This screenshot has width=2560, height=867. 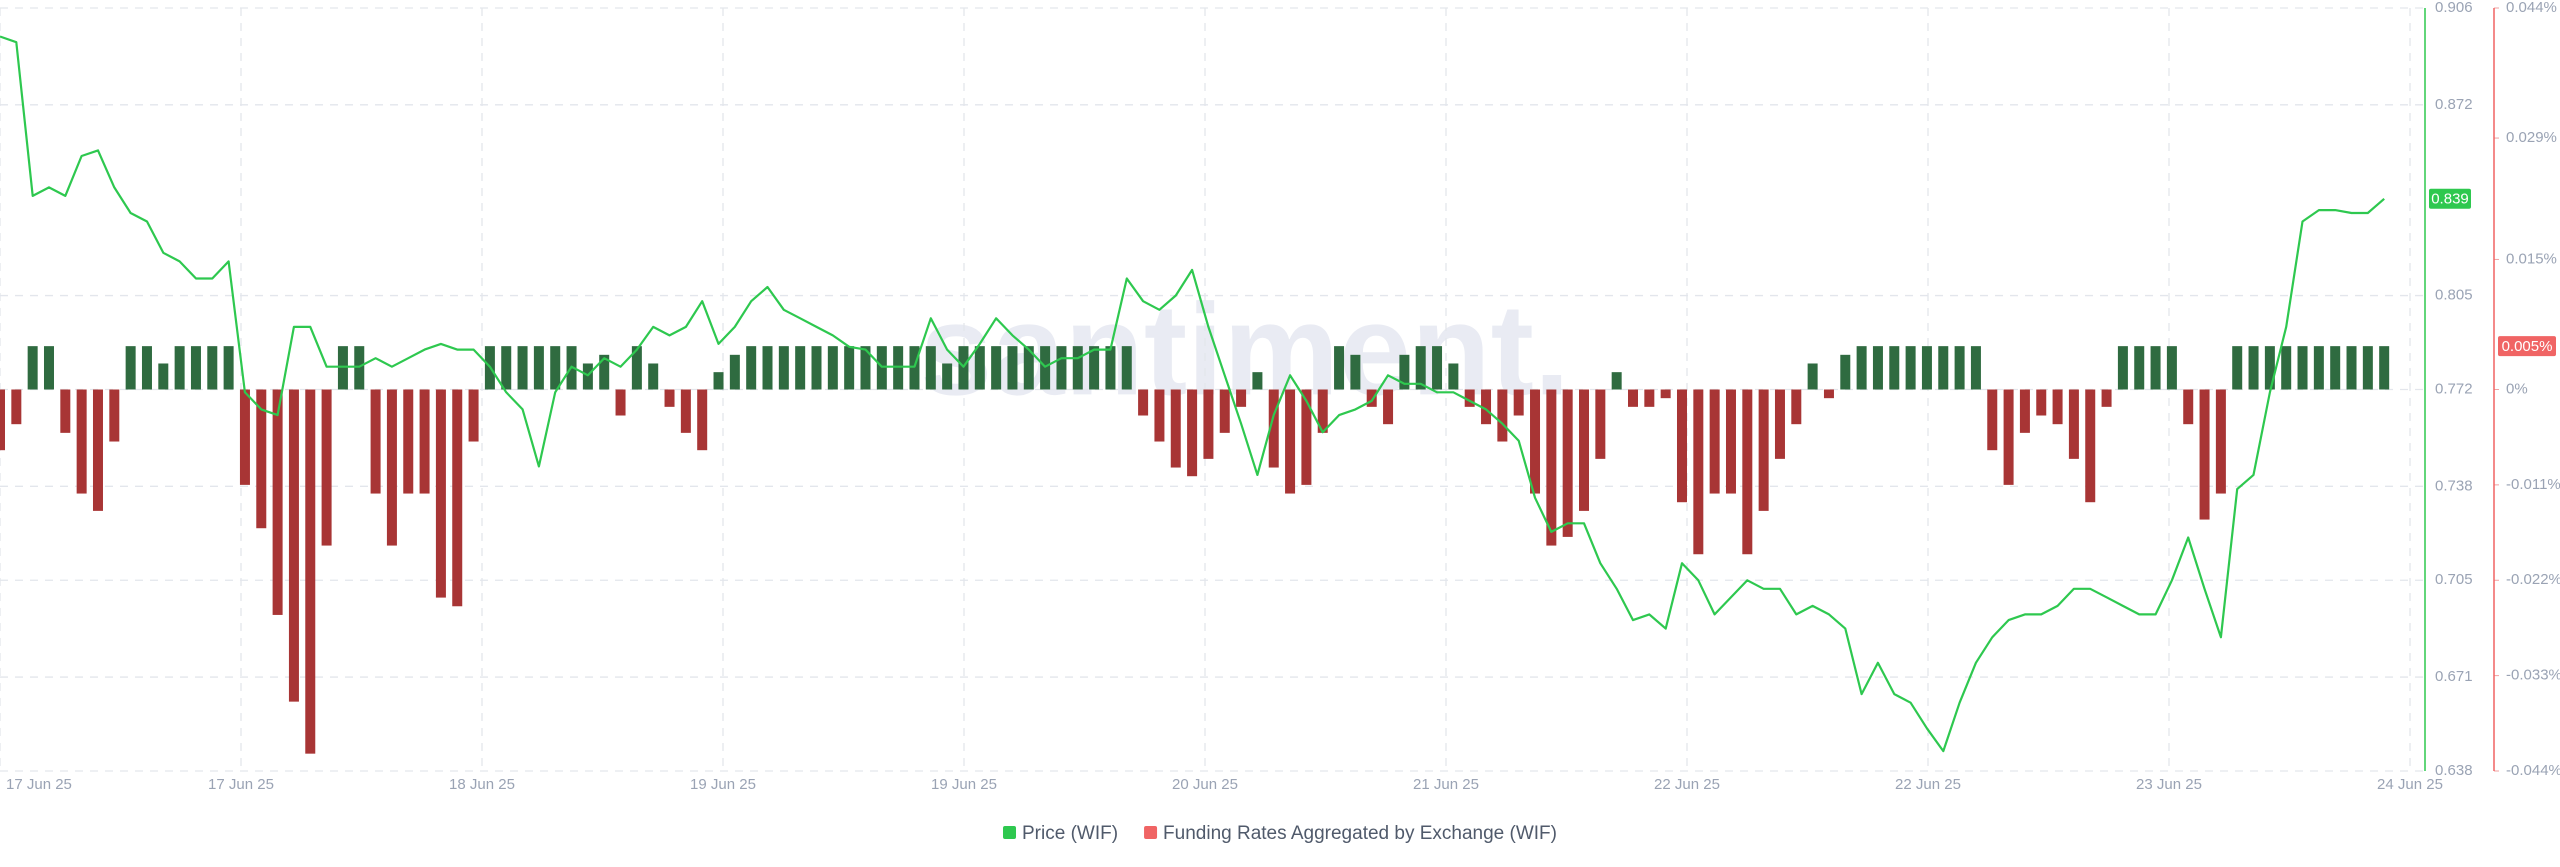 What do you see at coordinates (2527, 346) in the screenshot?
I see `funding-badge` at bounding box center [2527, 346].